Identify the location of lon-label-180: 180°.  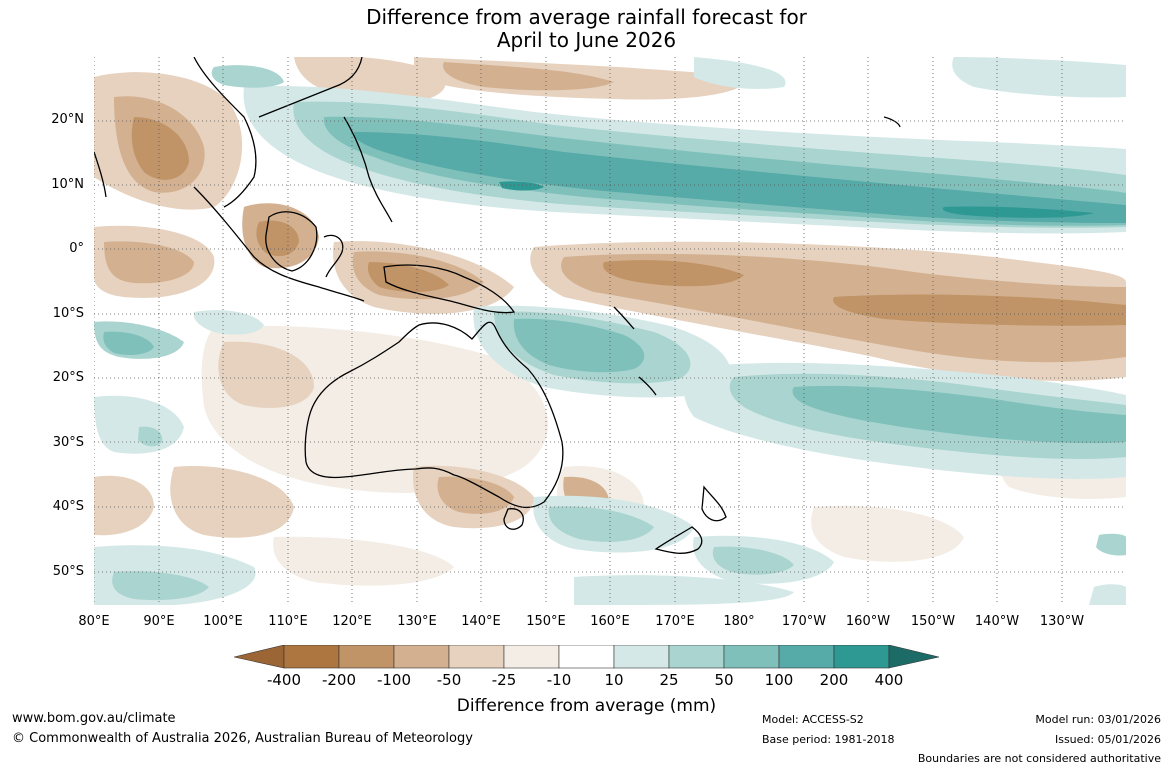
(739, 621).